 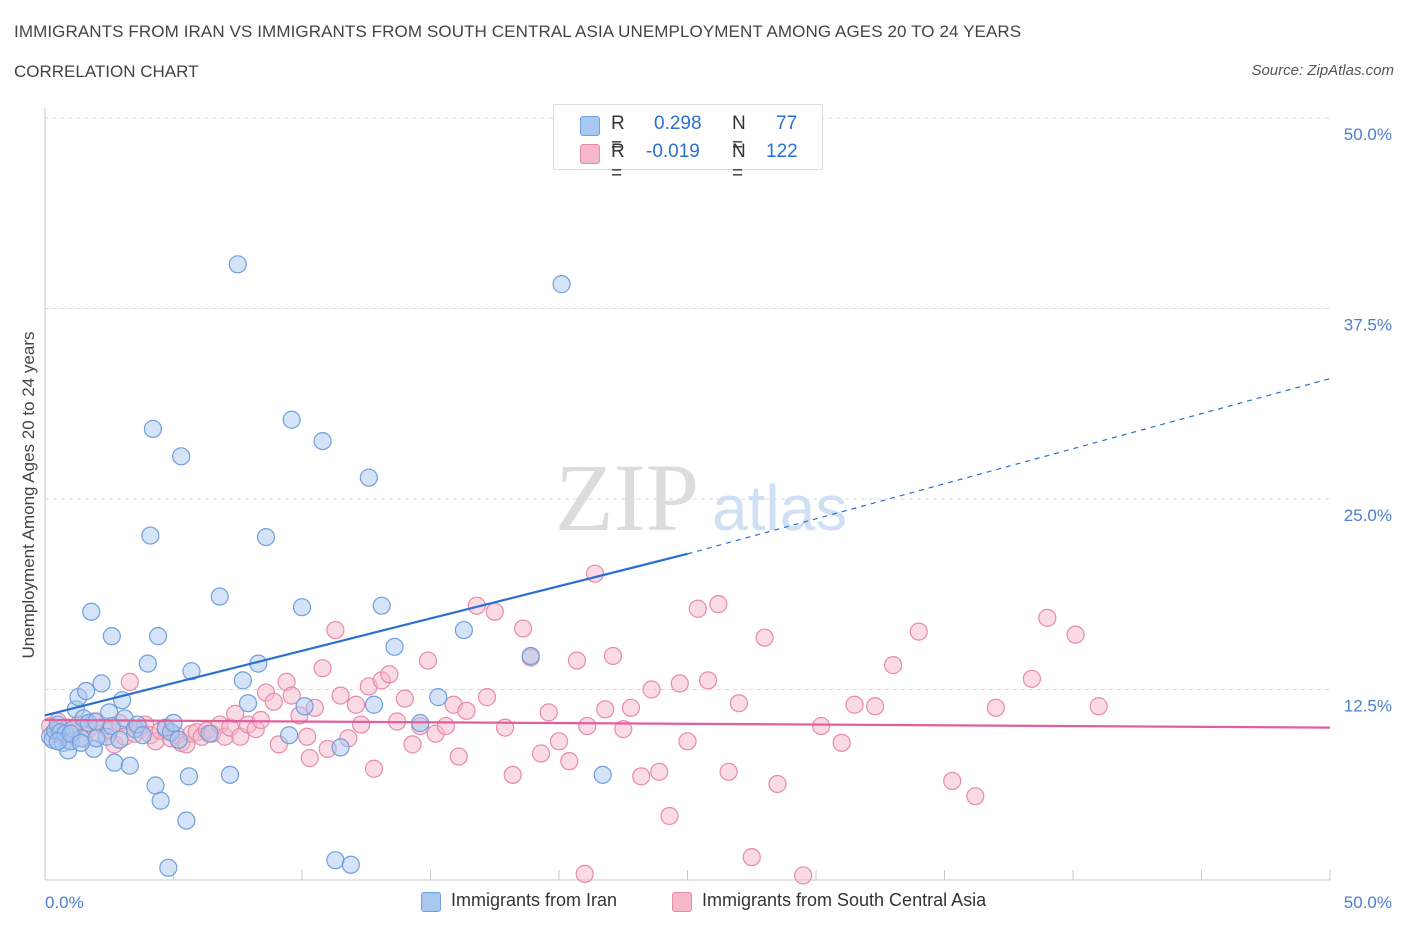 What do you see at coordinates (431, 902) in the screenshot?
I see `bottom-legend-swatch-iran` at bounding box center [431, 902].